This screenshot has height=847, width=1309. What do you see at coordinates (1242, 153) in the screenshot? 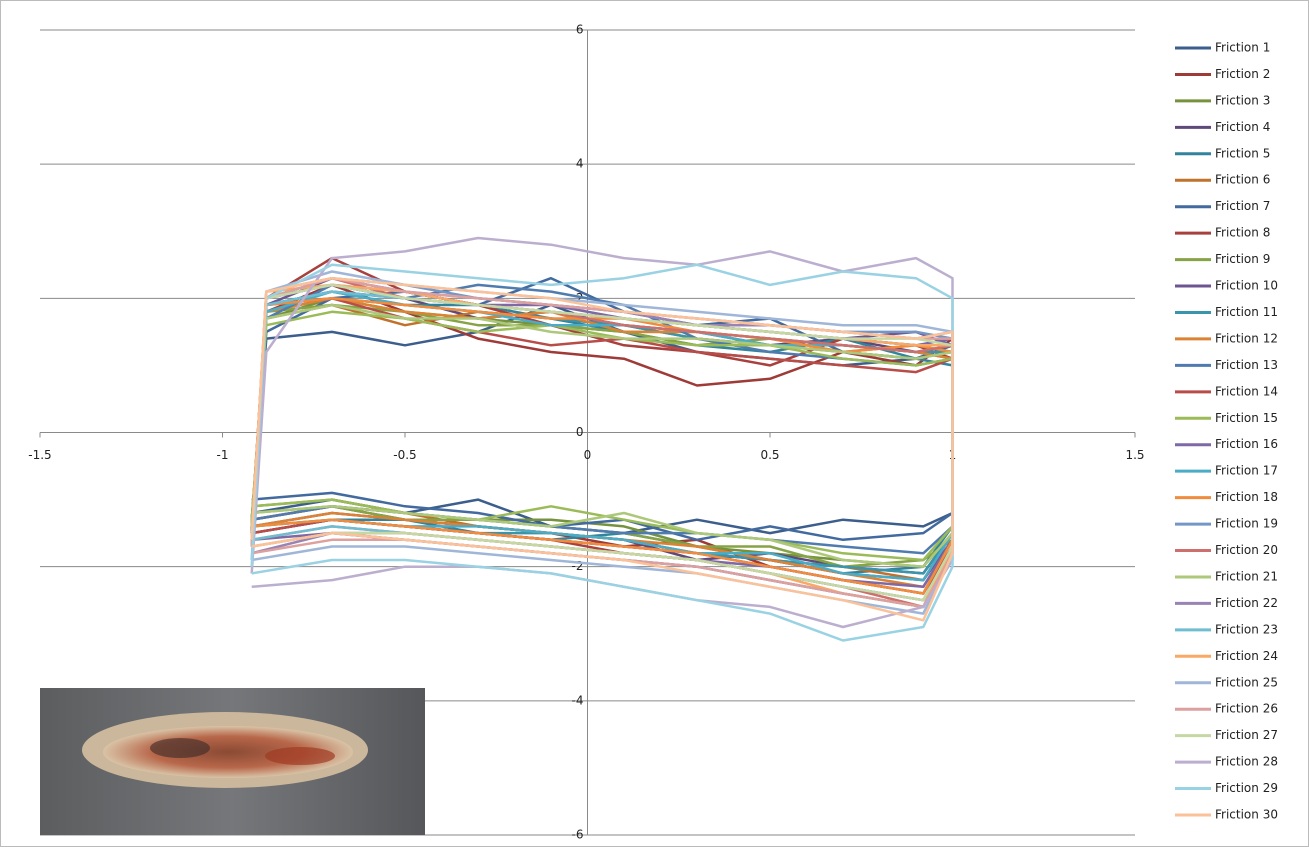
I see `legend-label: Friction 5` at bounding box center [1242, 153].